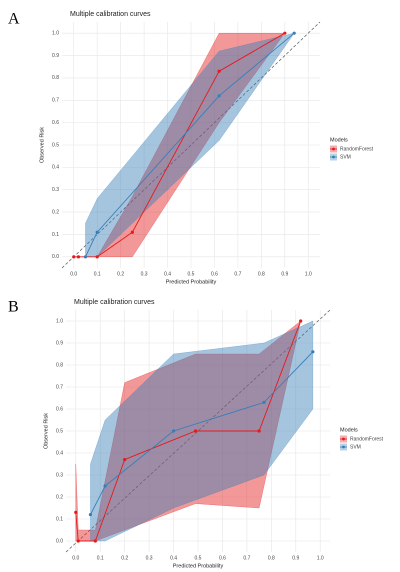 The height and width of the screenshot is (572, 400). I want to click on panel-label: A, so click(14, 19).